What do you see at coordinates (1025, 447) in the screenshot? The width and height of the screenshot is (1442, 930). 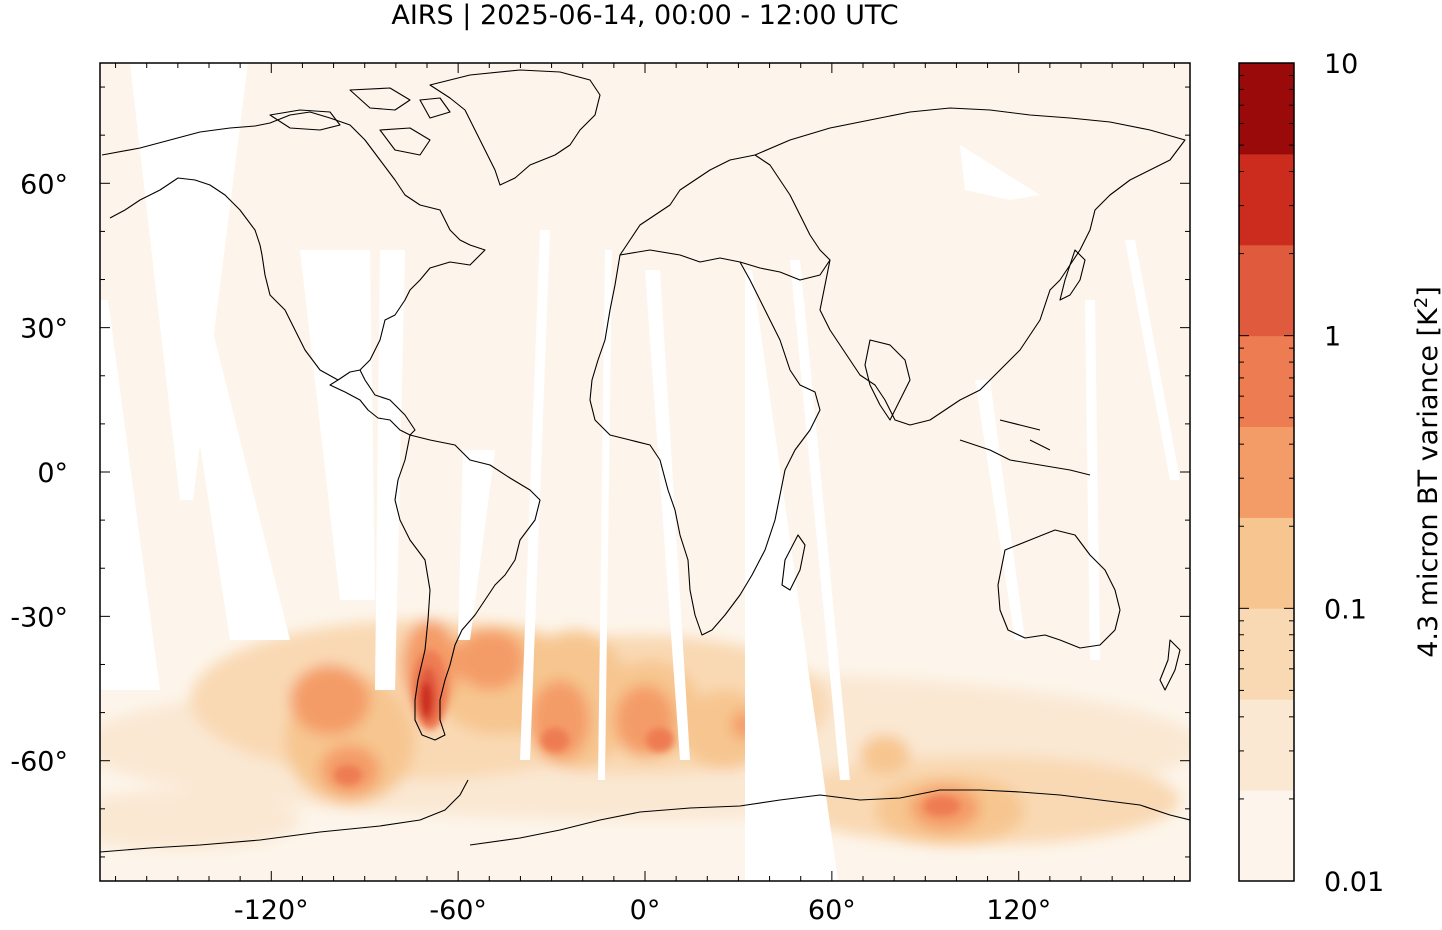 I see `coastline-indonesia` at bounding box center [1025, 447].